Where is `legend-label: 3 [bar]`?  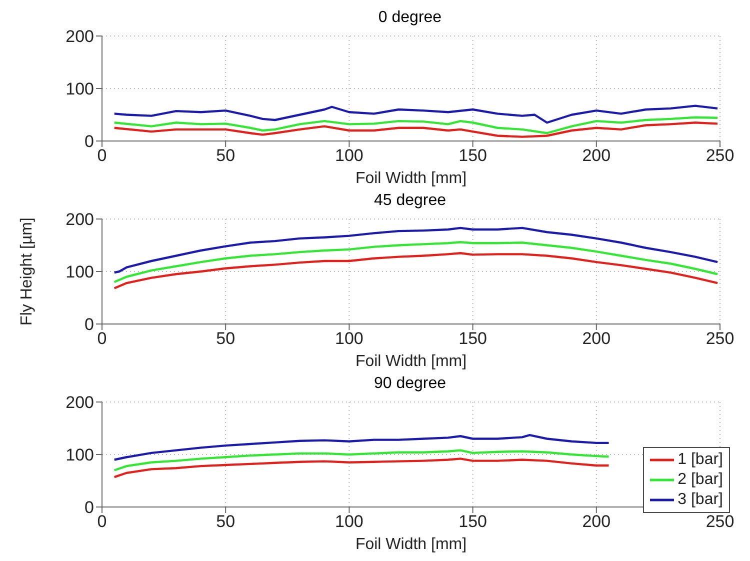 legend-label: 3 [bar] is located at coordinates (700, 500).